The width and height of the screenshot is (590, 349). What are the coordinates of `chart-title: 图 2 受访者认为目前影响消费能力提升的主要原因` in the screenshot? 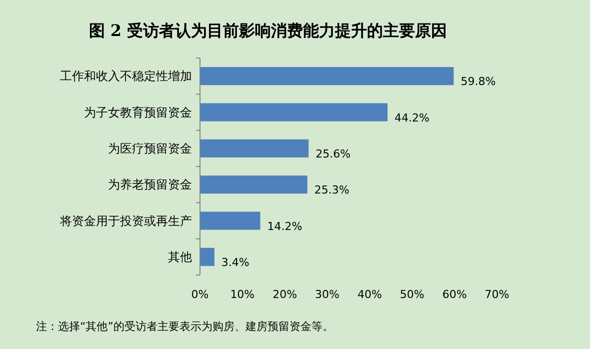 It's located at (268, 30).